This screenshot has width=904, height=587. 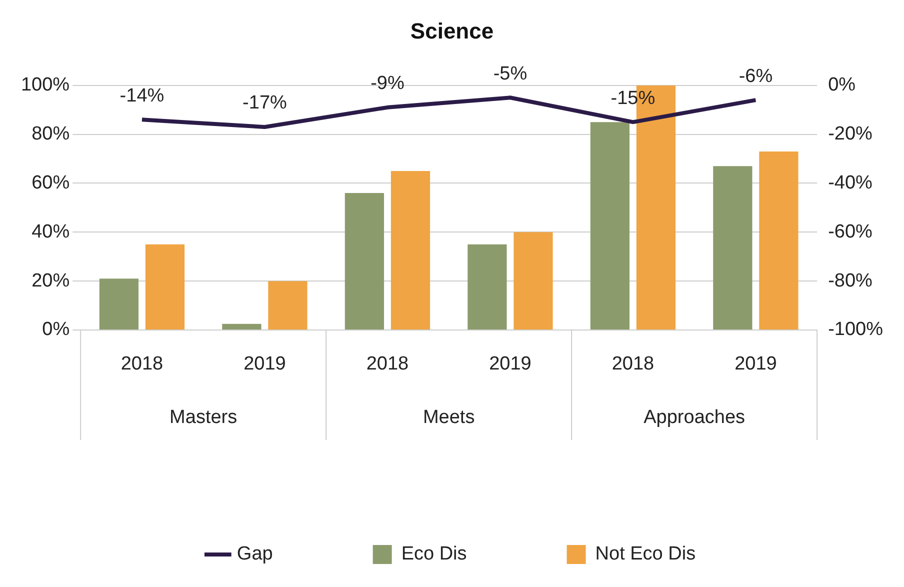 I want to click on y-tick-label: 20%, so click(x=51, y=281).